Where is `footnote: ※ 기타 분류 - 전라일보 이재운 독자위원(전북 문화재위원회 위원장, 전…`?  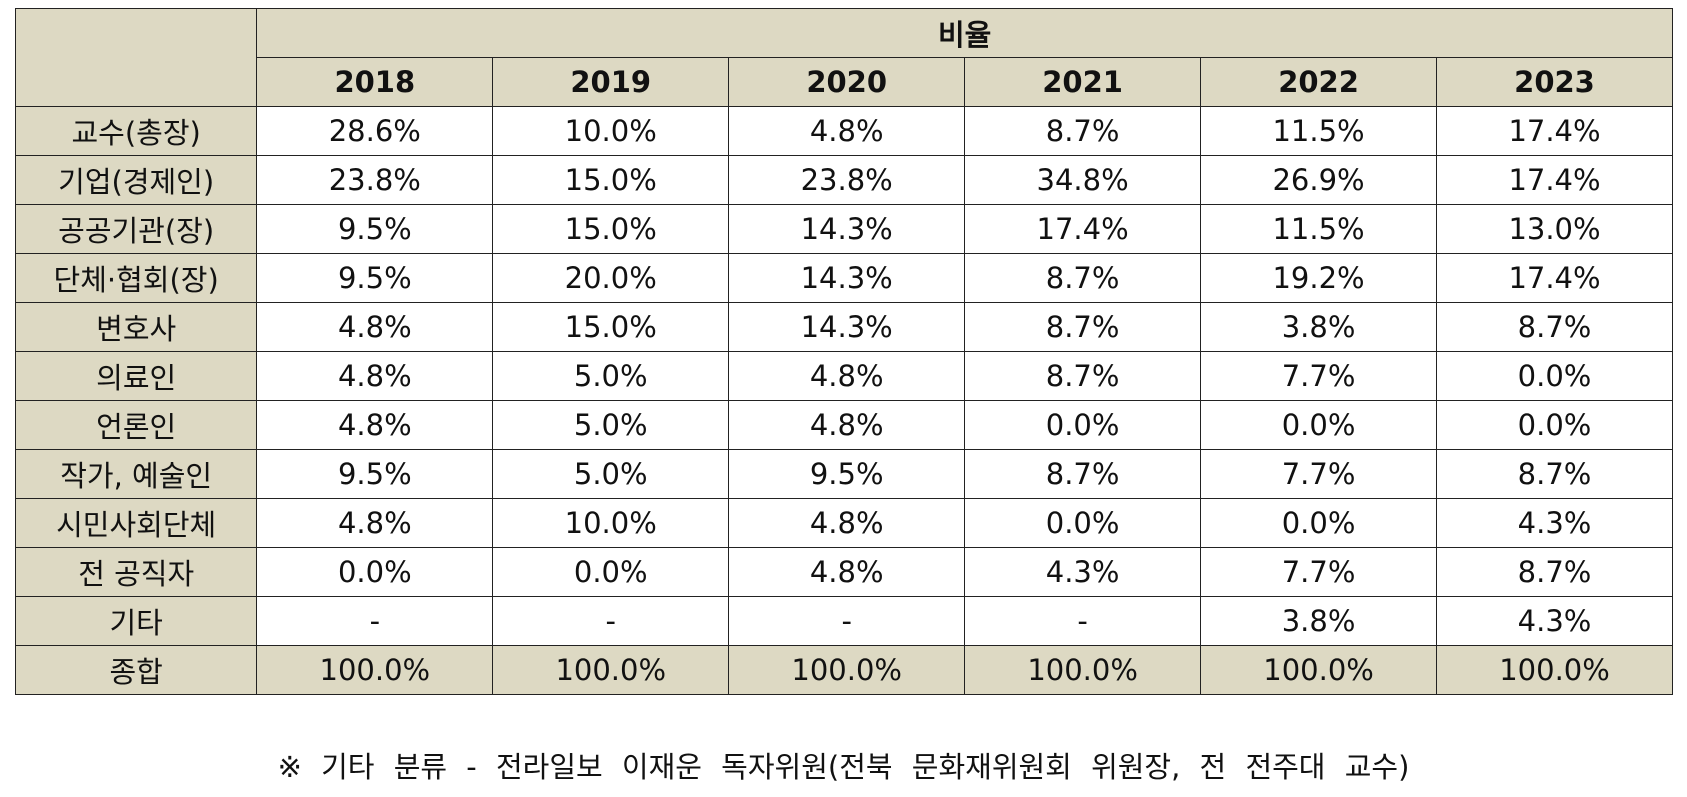 footnote: ※ 기타 분류 - 전라일보 이재운 독자위원(전북 문화재위원회 위원장, 전… is located at coordinates (843, 767).